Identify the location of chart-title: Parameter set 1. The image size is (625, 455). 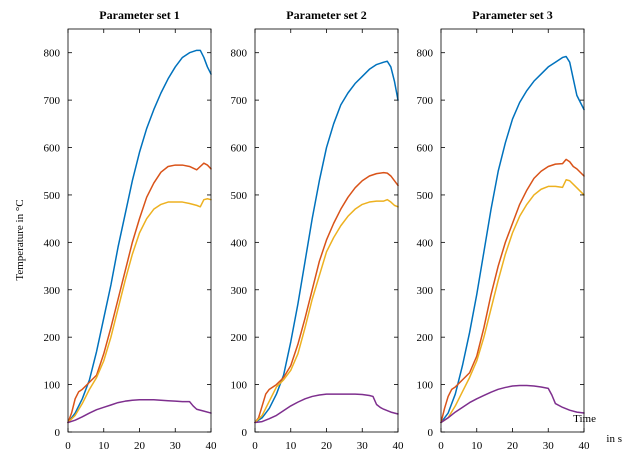
(139, 15).